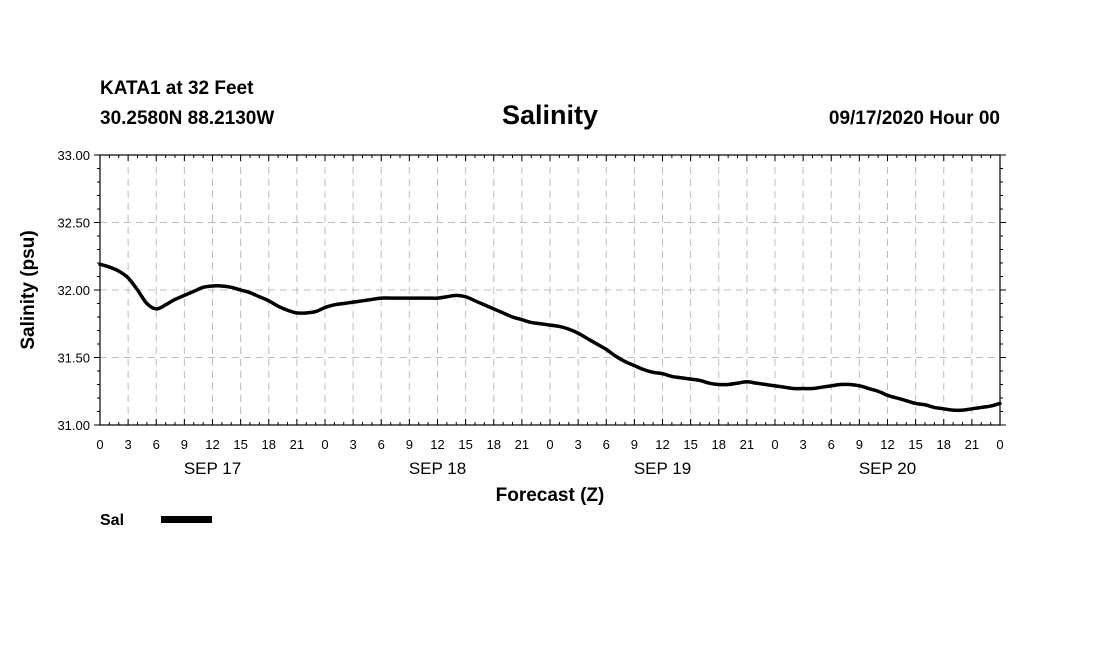  Describe the element at coordinates (73, 223) in the screenshot. I see `y-tick-label: 32.50` at that location.